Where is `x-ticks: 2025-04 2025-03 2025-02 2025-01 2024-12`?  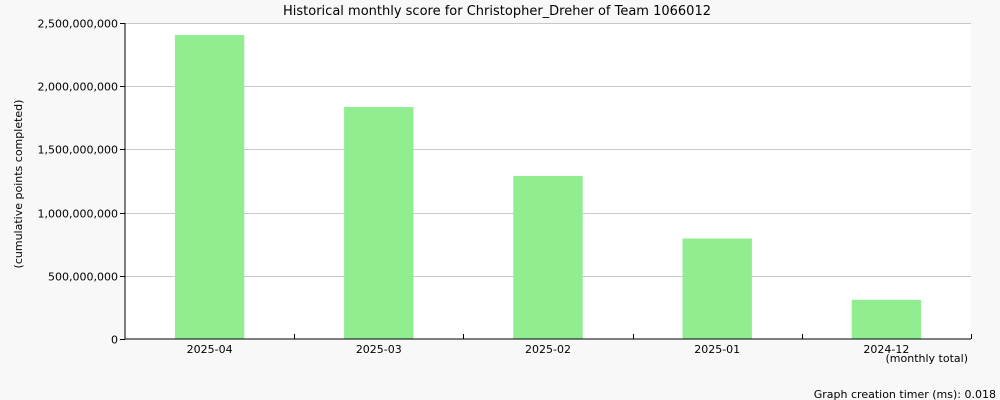 x-ticks: 2025-04 2025-03 2025-02 2025-01 2024-12 is located at coordinates (579, 345).